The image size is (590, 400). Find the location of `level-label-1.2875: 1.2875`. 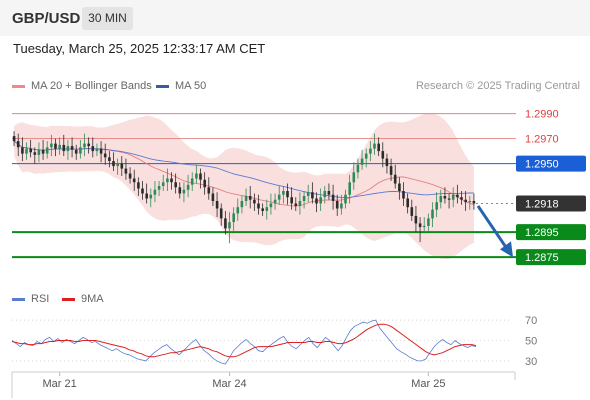

level-label-1.2875: 1.2875 is located at coordinates (542, 258).